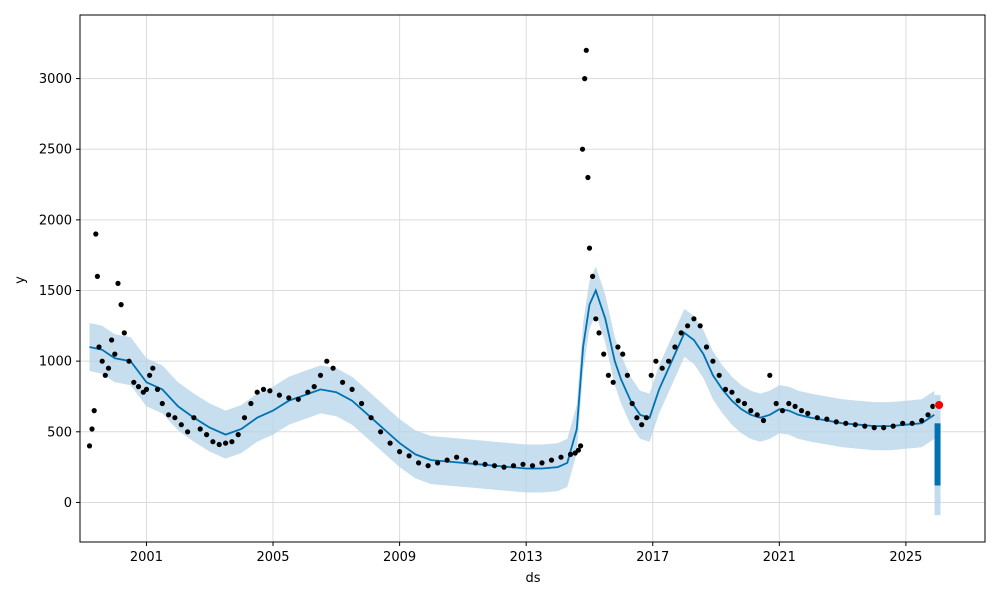 The height and width of the screenshot is (604, 1000). What do you see at coordinates (68, 503) in the screenshot?
I see `y-tick-label: 0` at bounding box center [68, 503].